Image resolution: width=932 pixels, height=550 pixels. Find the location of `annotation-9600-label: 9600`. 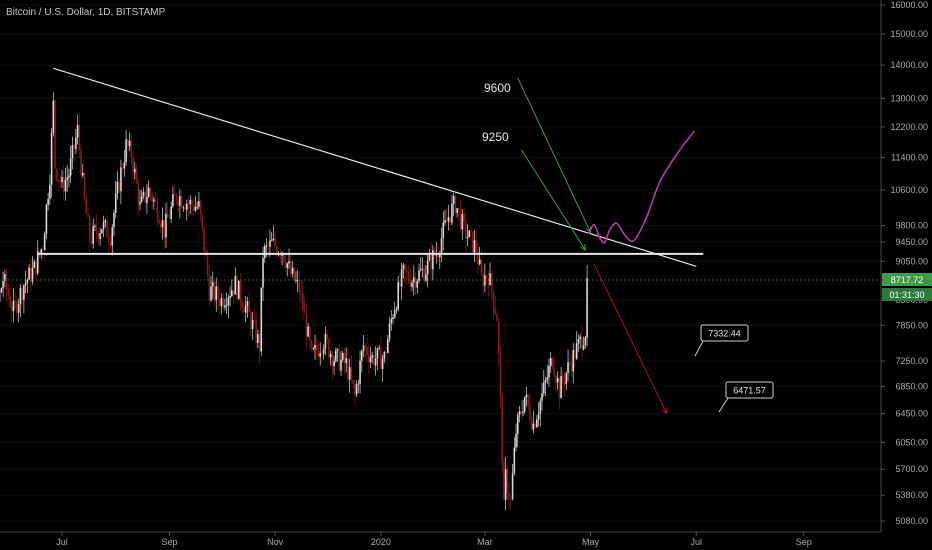

annotation-9600-label: 9600 is located at coordinates (497, 88).